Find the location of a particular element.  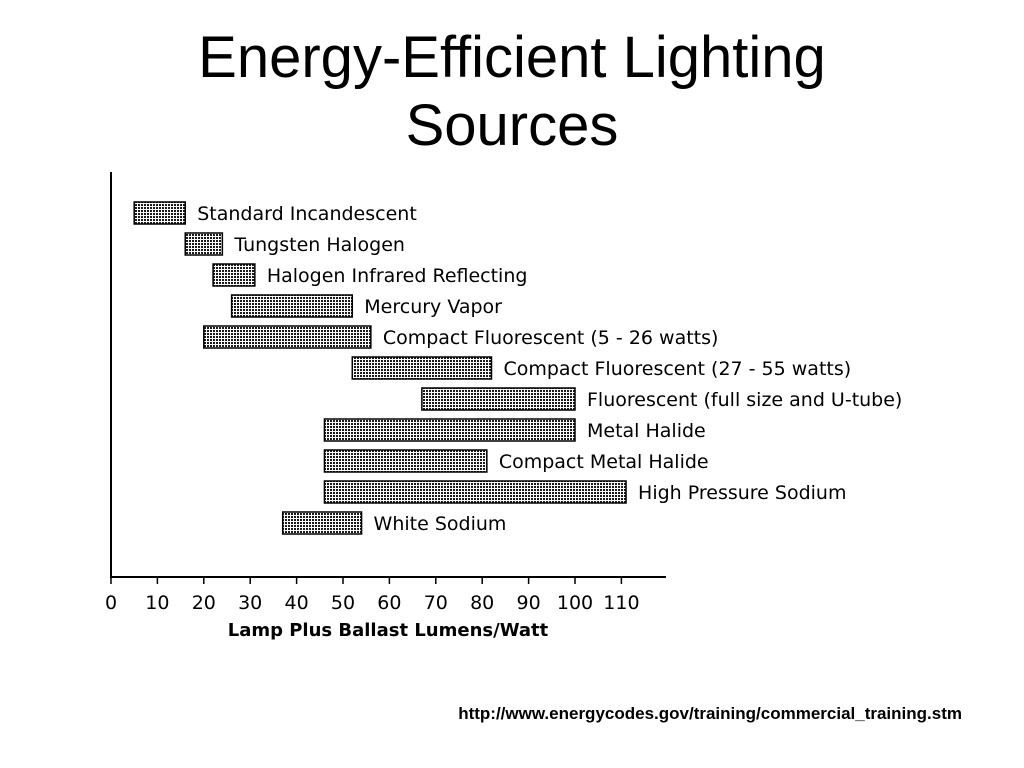

bar-label-4: Compact Fluorescent (5 - 26 watts) is located at coordinates (551, 338).